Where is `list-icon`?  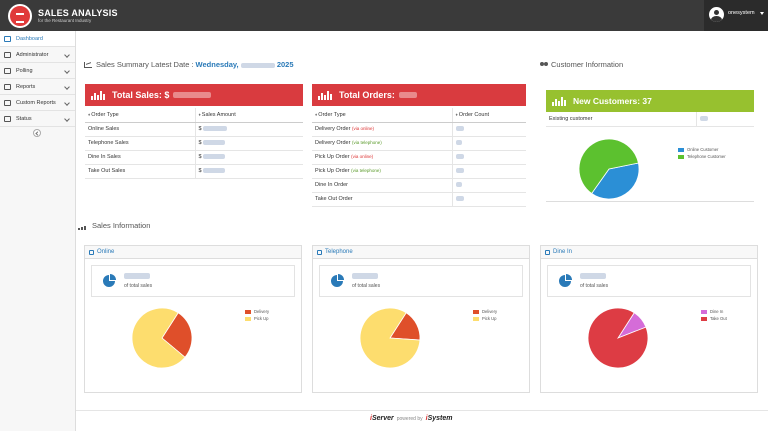 list-icon is located at coordinates (7, 70).